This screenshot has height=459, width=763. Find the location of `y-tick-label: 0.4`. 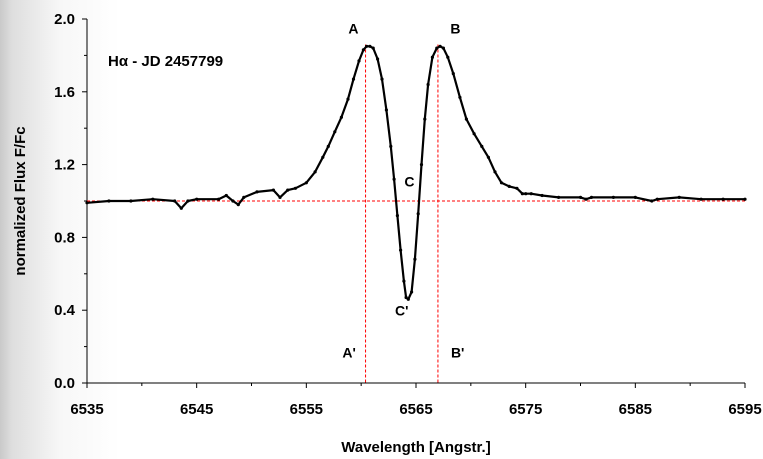

y-tick-label: 0.4 is located at coordinates (65, 310).